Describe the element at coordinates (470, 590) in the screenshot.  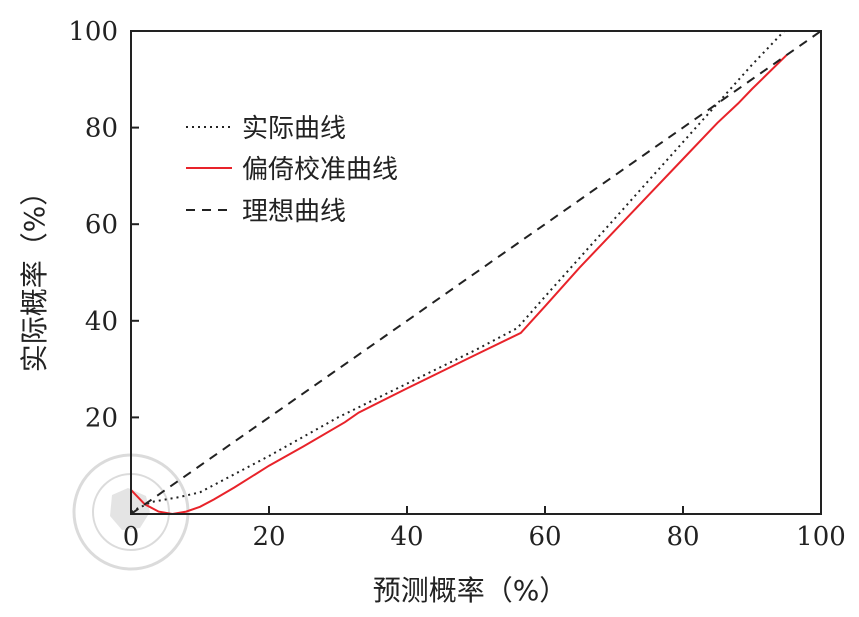
I see `x-axis-title: 预测概率（%）` at that location.